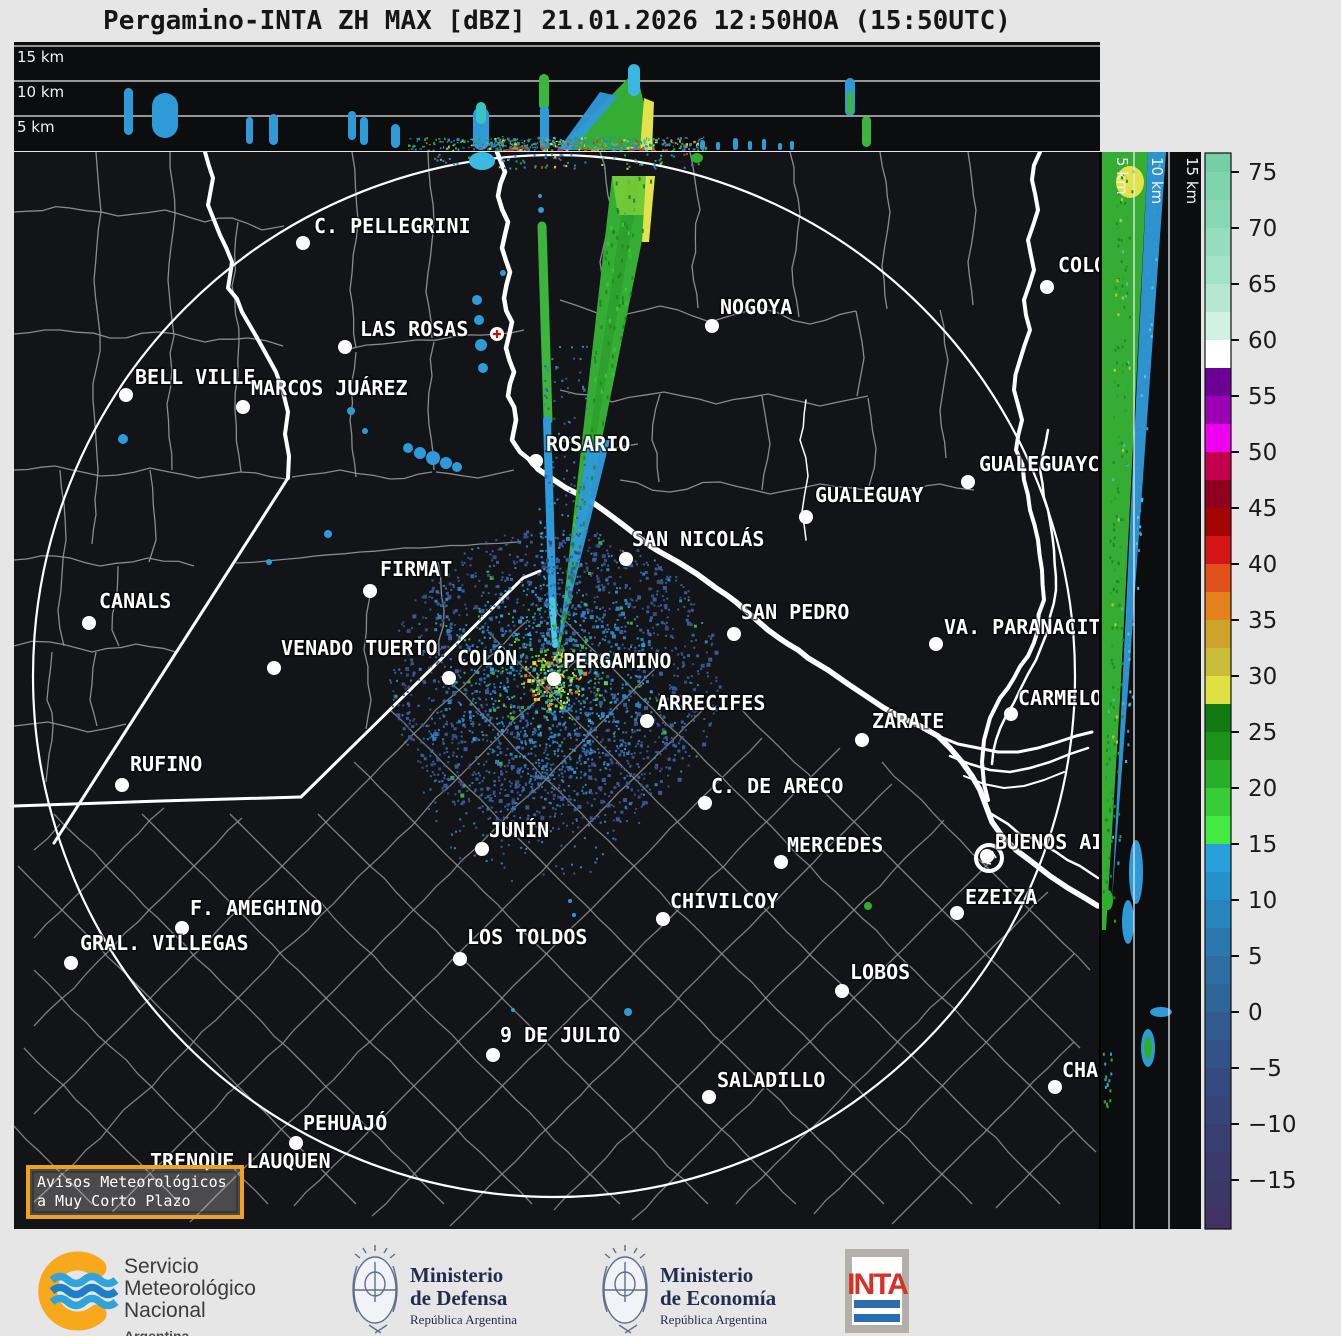 The width and height of the screenshot is (1341, 1336). What do you see at coordinates (114, 1201) in the screenshot?
I see `warning-line2: a Muy Corto Plazo` at bounding box center [114, 1201].